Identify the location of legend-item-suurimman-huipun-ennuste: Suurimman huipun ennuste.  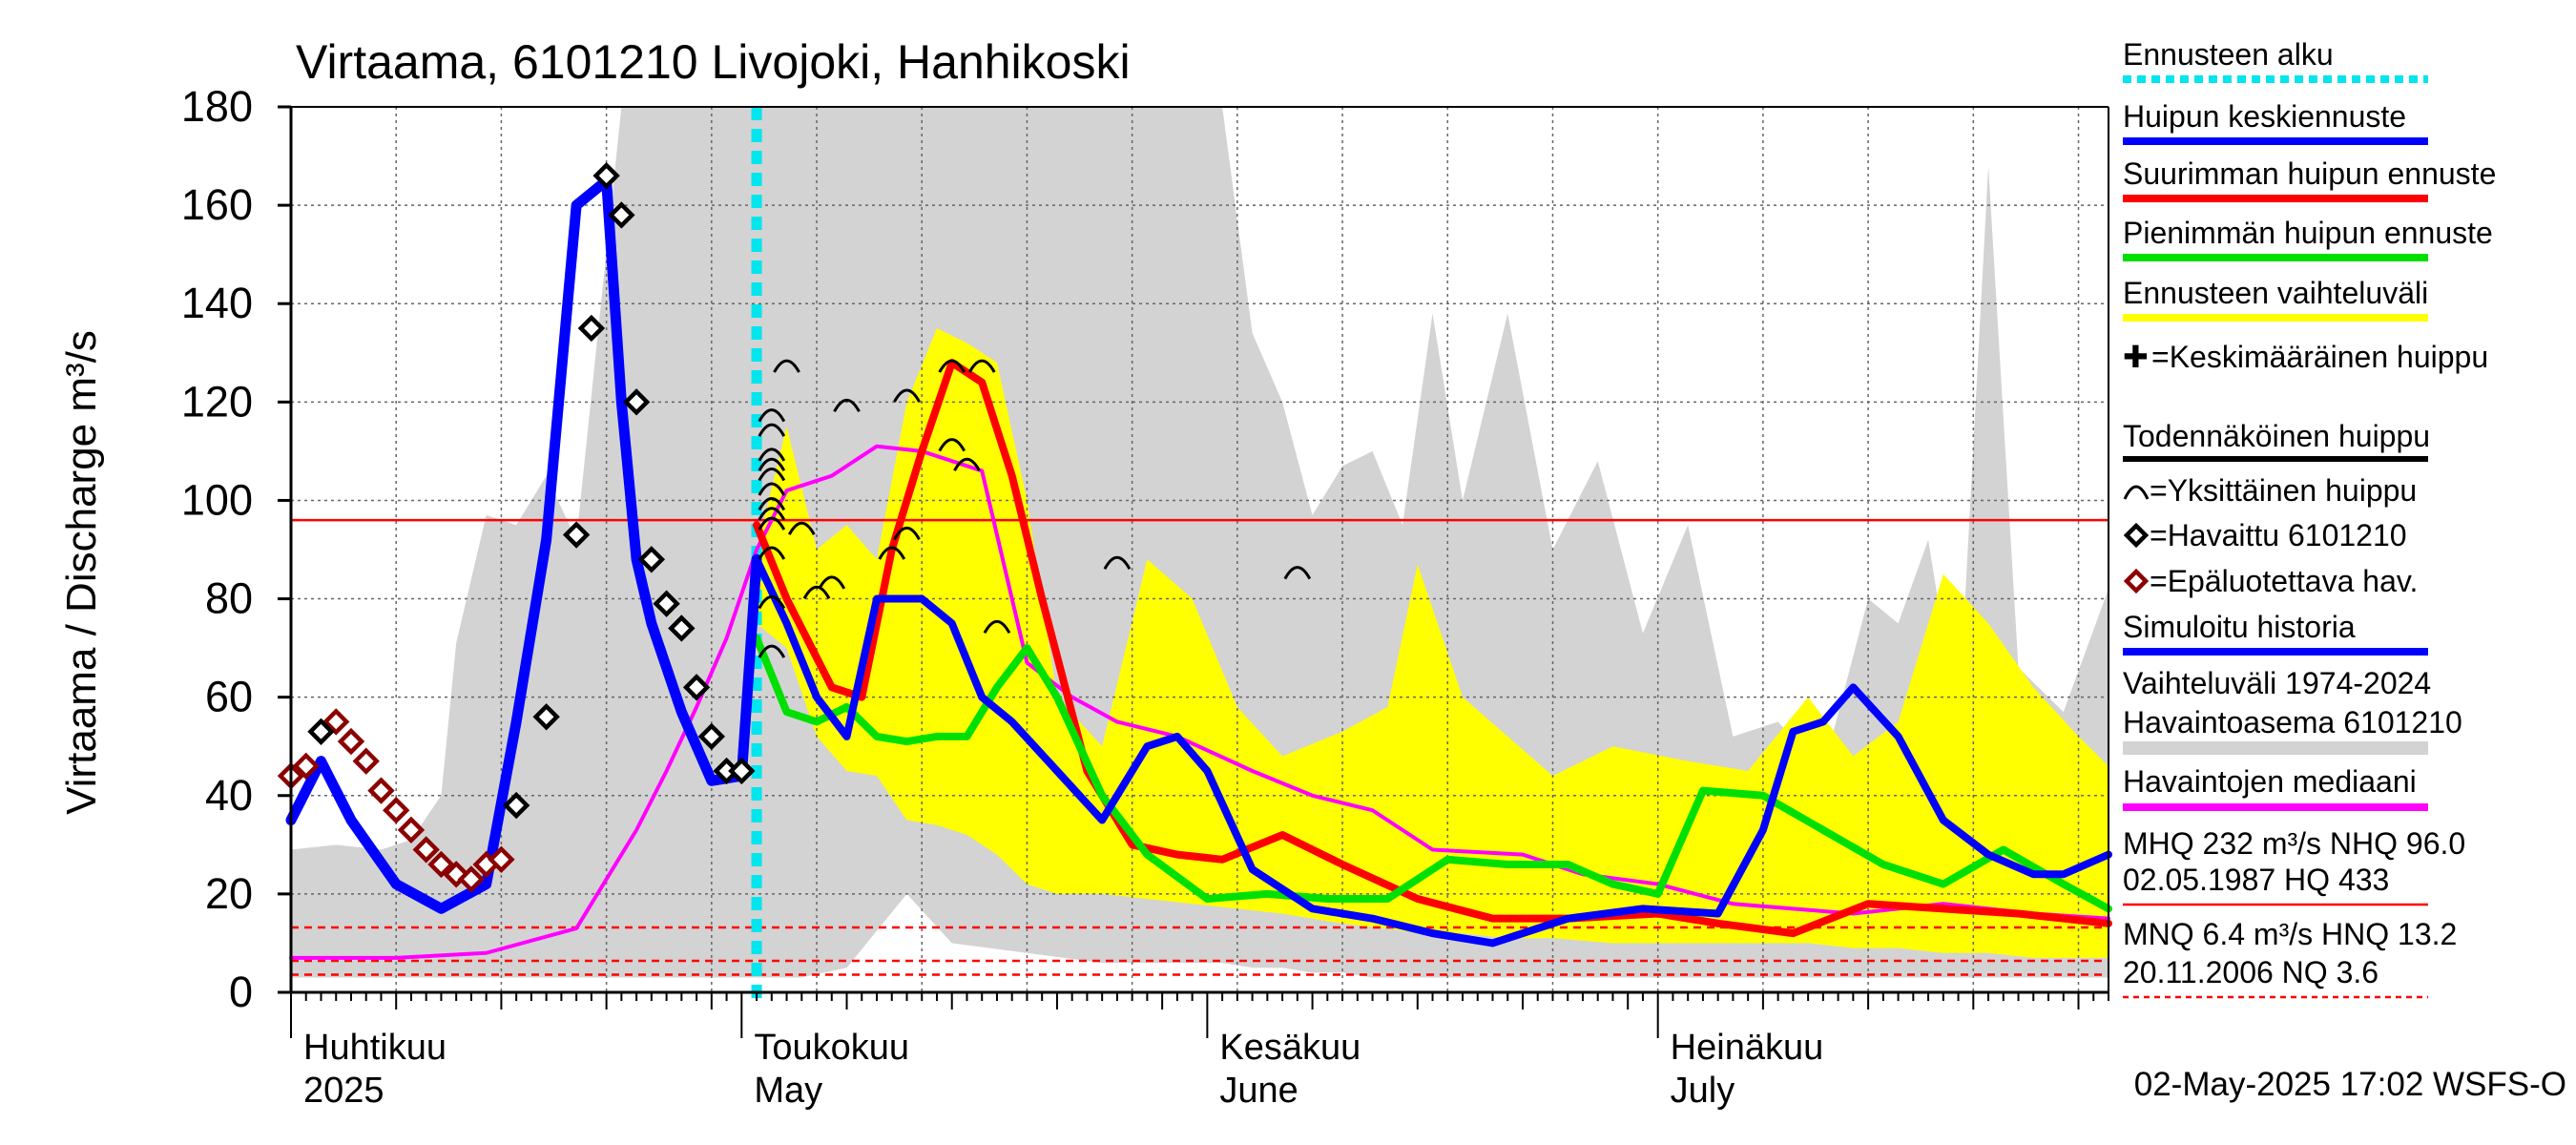
(2309, 173).